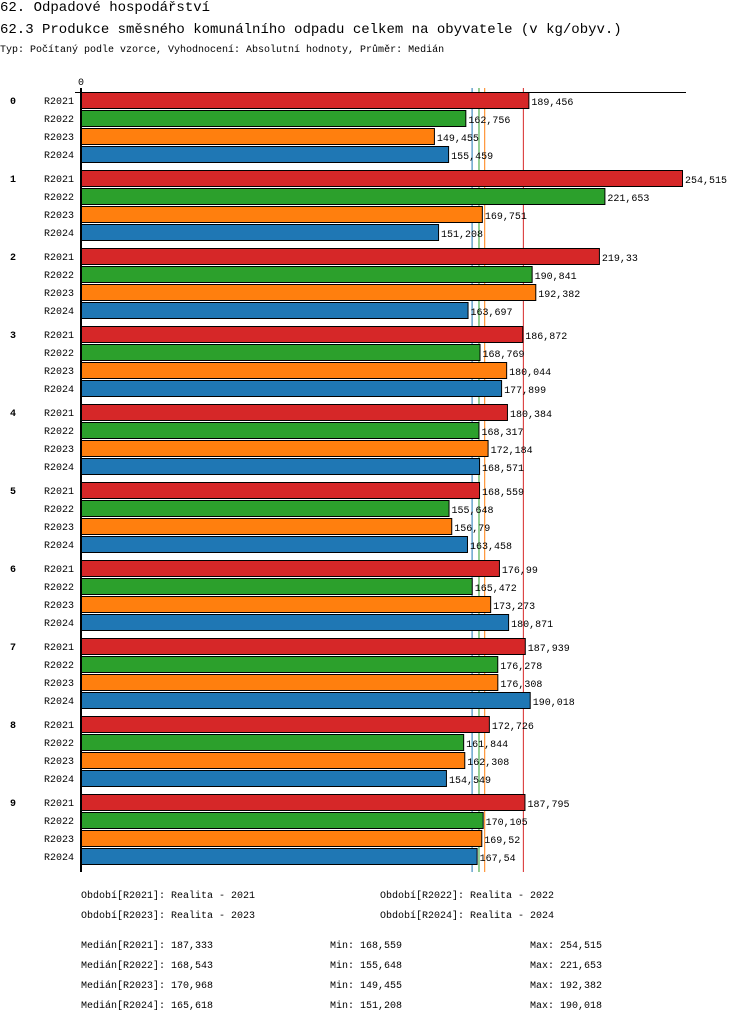 This screenshot has width=750, height=1022. Describe the element at coordinates (168, 896) in the screenshot. I see `legend-entry: Období[R2021]: Realita - 2021` at that location.